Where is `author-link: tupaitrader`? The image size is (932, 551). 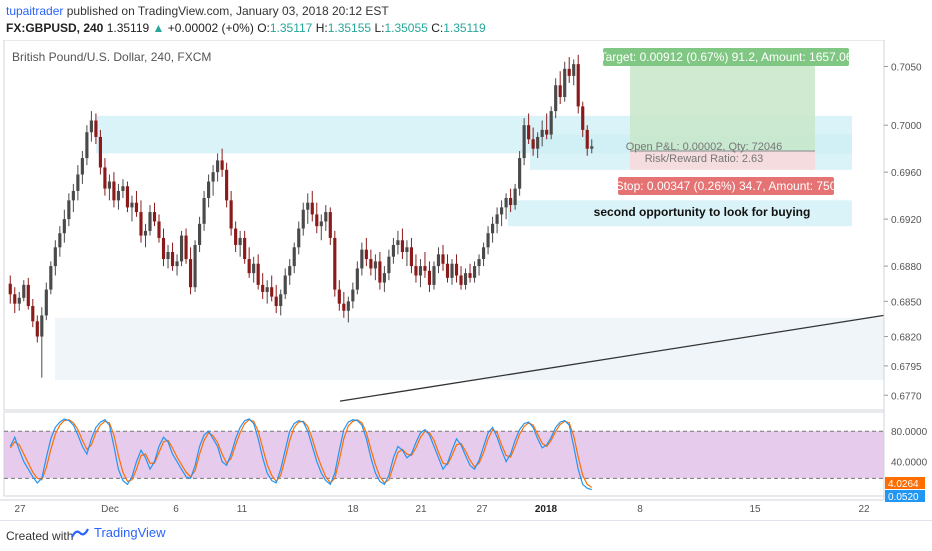
author-link: tupaitrader is located at coordinates (35, 11).